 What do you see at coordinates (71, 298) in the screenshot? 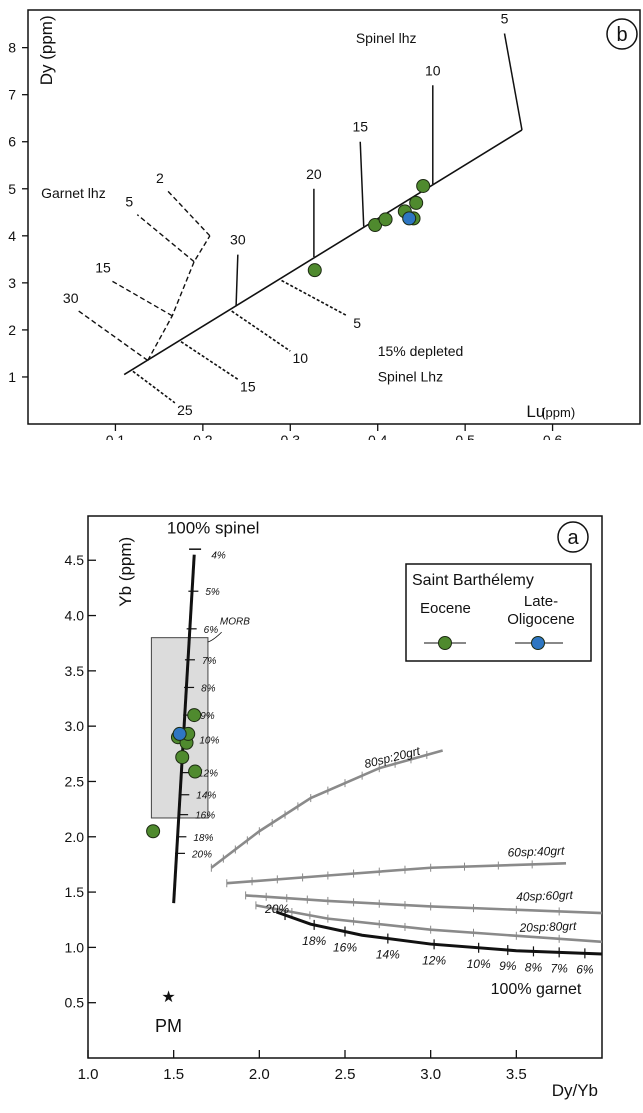
I see `garnet-branch-label: 30` at bounding box center [71, 298].